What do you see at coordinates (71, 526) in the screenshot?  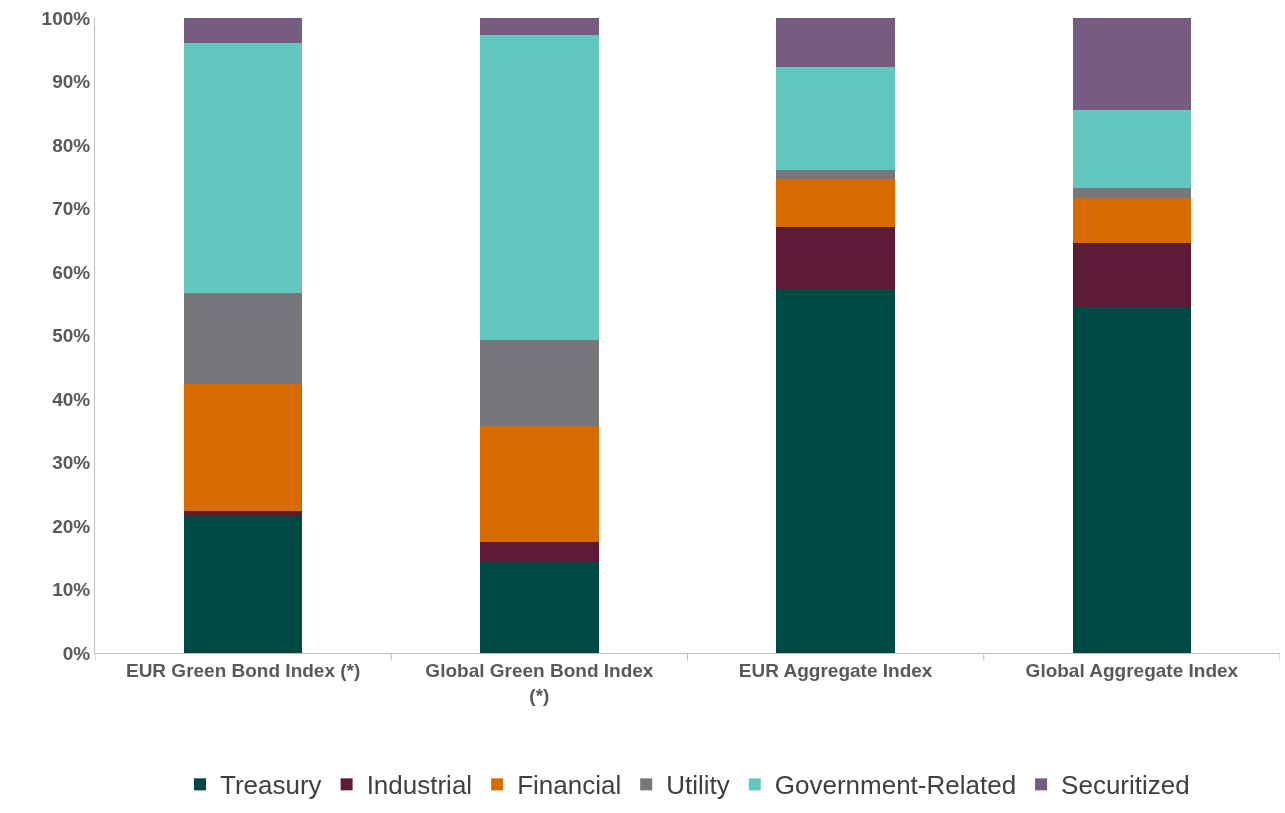 I see `y-tick-label: 20%` at bounding box center [71, 526].